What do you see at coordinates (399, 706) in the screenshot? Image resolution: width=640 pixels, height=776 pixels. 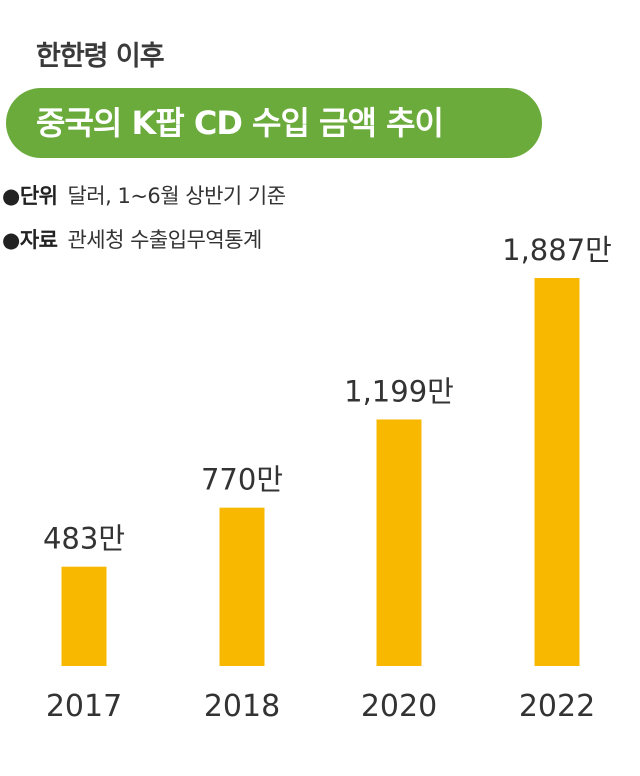 I see `x-tick-label-2020: 2020` at bounding box center [399, 706].